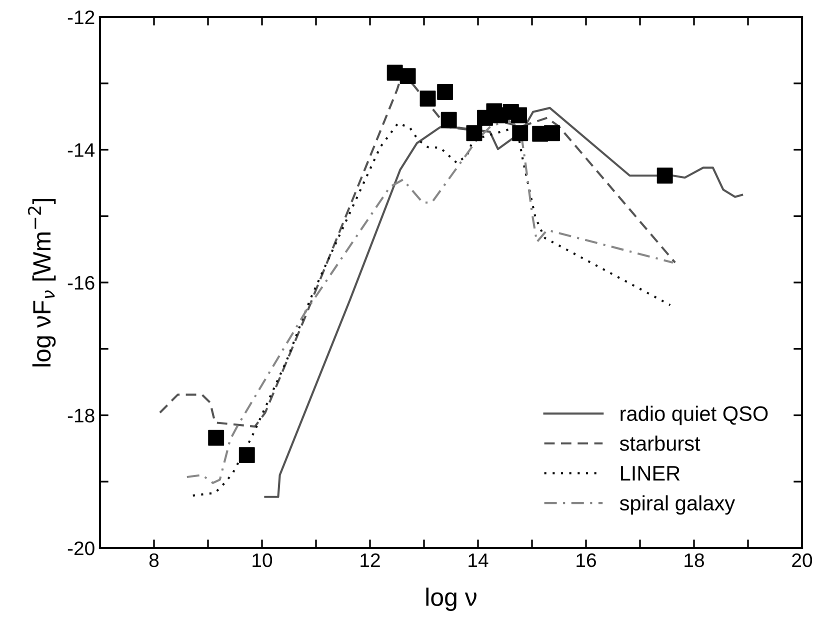 The image size is (814, 626). Describe the element at coordinates (370, 560) in the screenshot. I see `x-tick-label: 12` at that location.